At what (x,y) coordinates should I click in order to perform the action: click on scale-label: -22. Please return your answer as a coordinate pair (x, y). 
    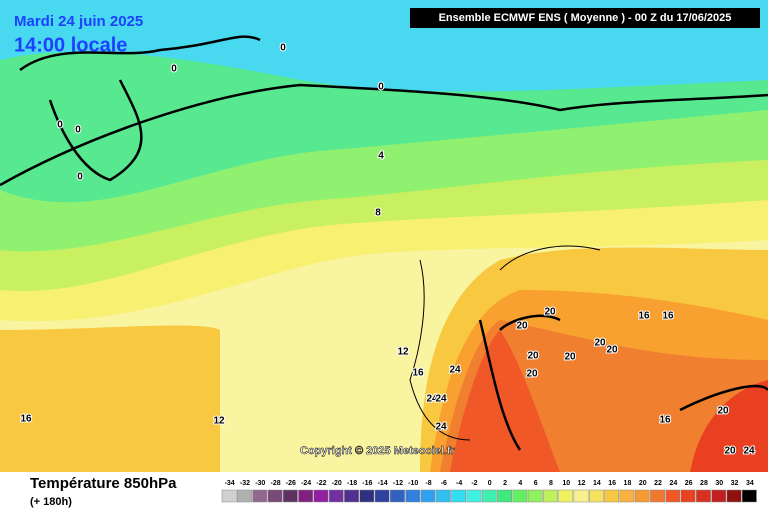
    Looking at the image, I should click on (321, 483).